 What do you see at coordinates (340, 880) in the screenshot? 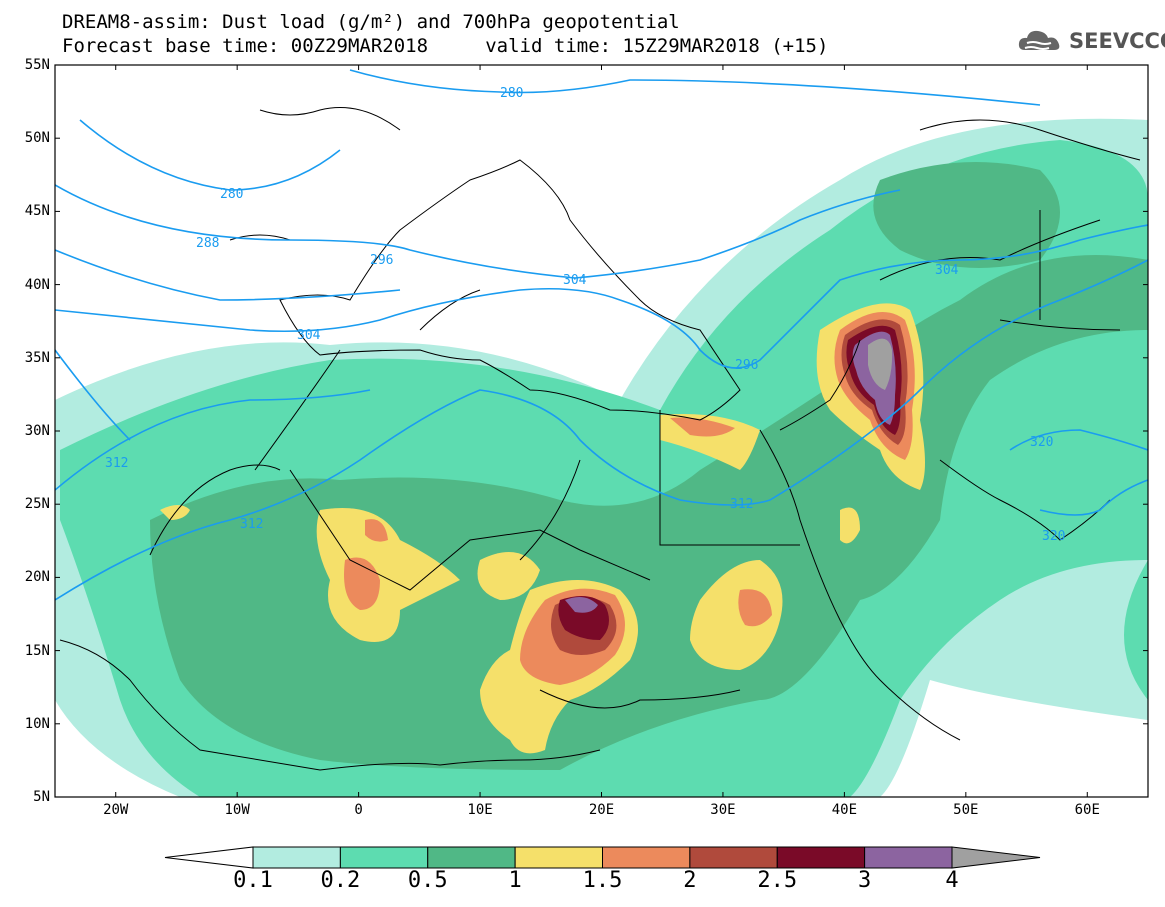
I see `colorbar-label: 0.2` at bounding box center [340, 880].